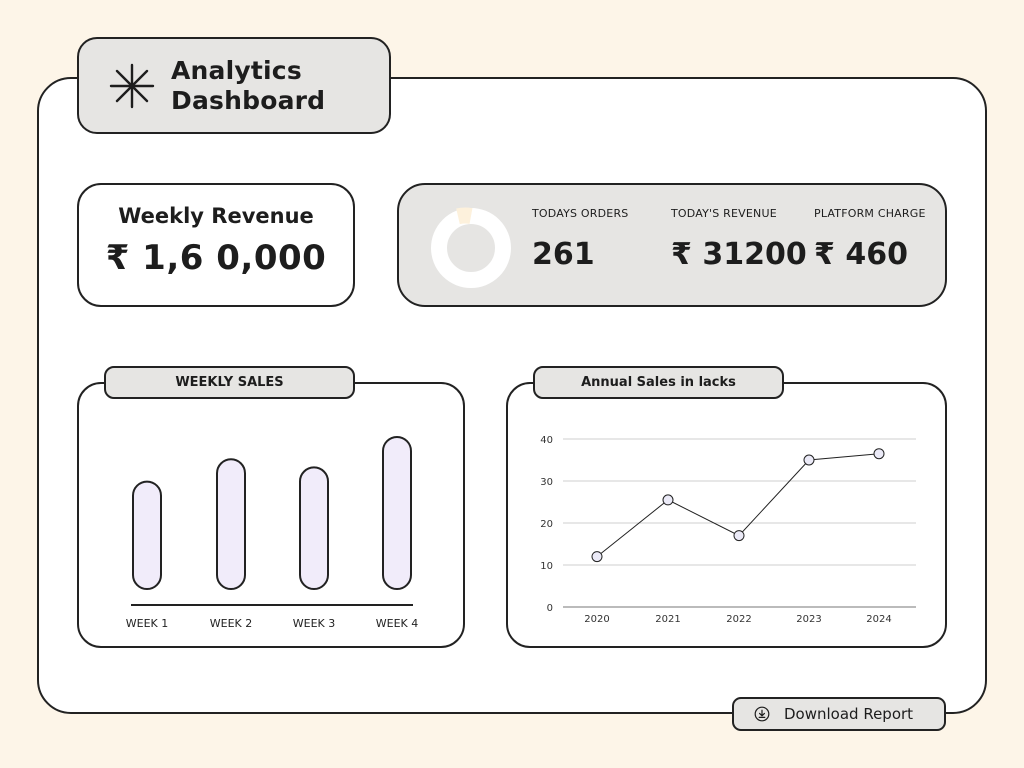 The image size is (1024, 768). What do you see at coordinates (231, 623) in the screenshot?
I see `x-tick-label: WEEK 2` at bounding box center [231, 623].